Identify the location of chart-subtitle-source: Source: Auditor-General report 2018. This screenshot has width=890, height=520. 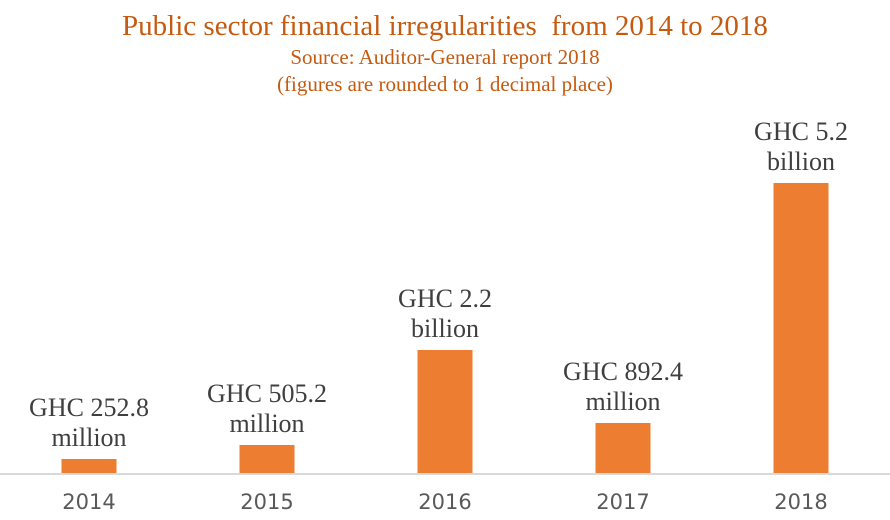
(445, 57).